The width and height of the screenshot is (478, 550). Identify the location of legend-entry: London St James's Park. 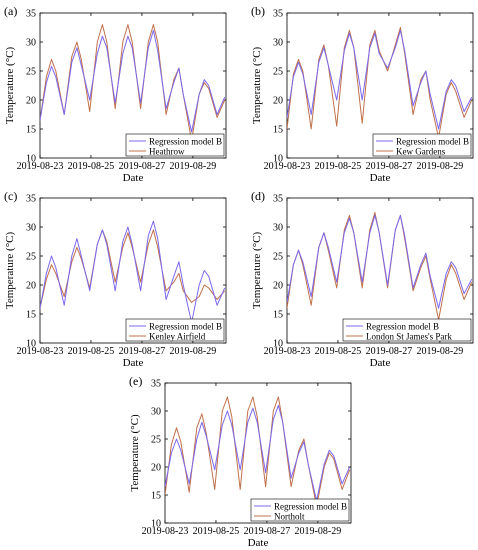
(409, 337).